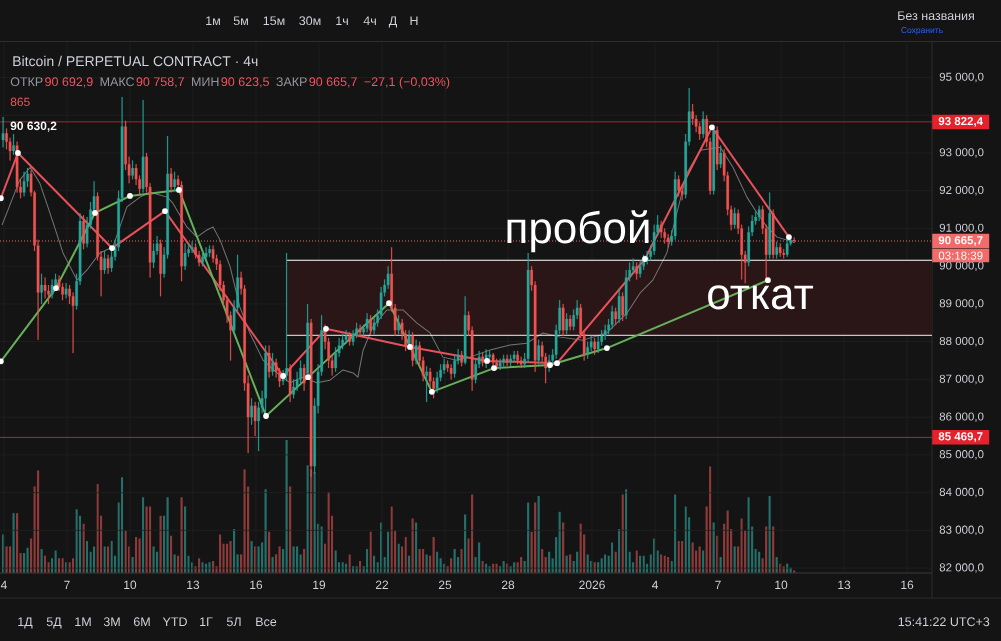 Image resolution: width=1001 pixels, height=641 pixels. I want to click on y-tick-label: 88 000,0, so click(961, 341).